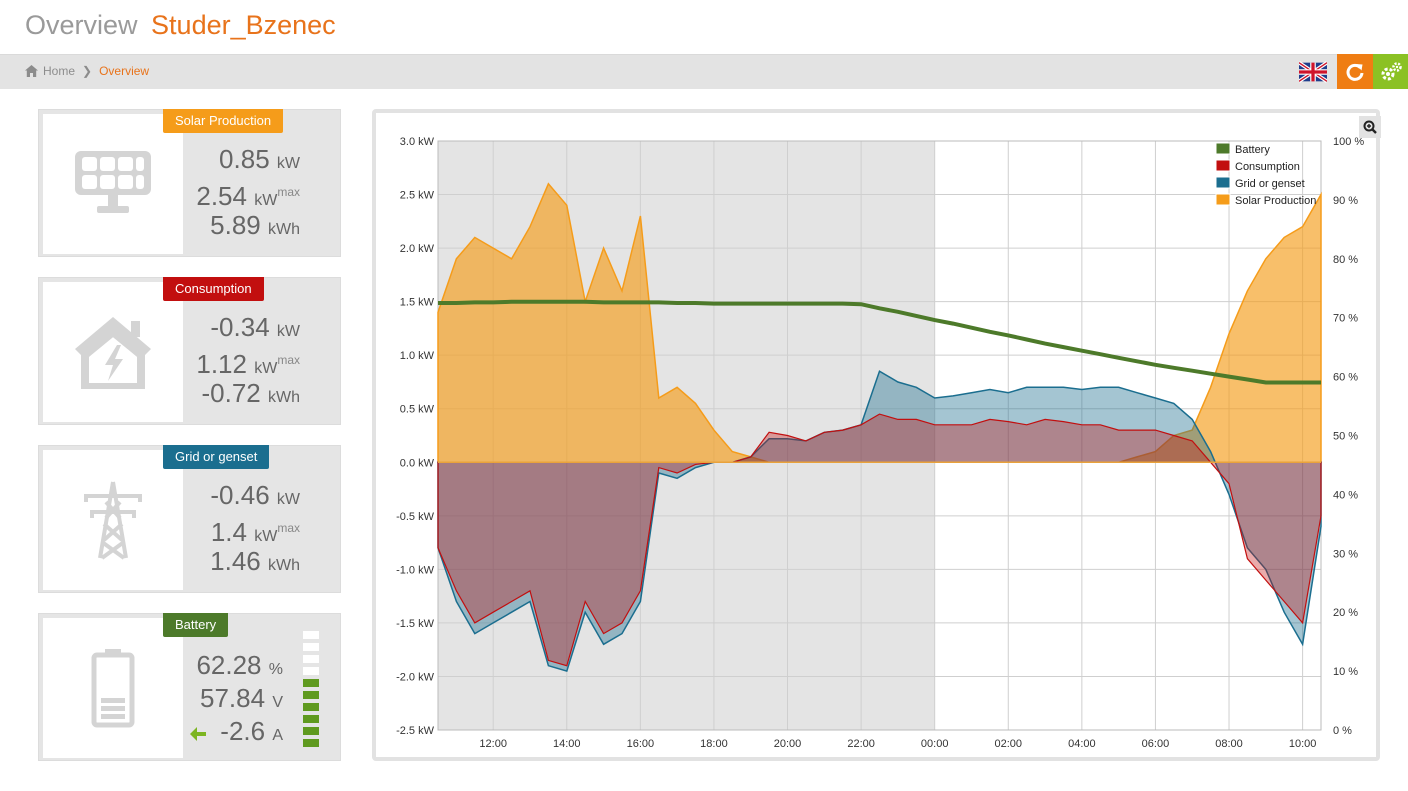 This screenshot has height=791, width=1408. What do you see at coordinates (417, 142) in the screenshot?
I see `y-tick-label: 3.0 kW` at bounding box center [417, 142].